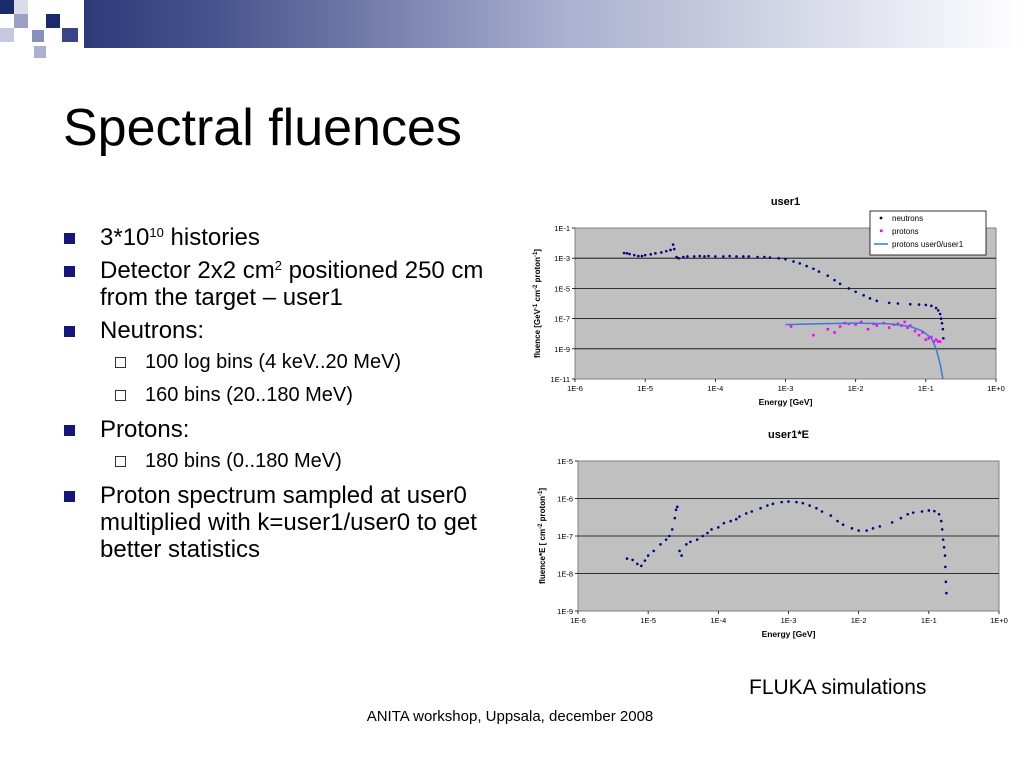 The width and height of the screenshot is (1024, 768). What do you see at coordinates (783, 291) in the screenshot?
I see `series-neutrons` at bounding box center [783, 291].